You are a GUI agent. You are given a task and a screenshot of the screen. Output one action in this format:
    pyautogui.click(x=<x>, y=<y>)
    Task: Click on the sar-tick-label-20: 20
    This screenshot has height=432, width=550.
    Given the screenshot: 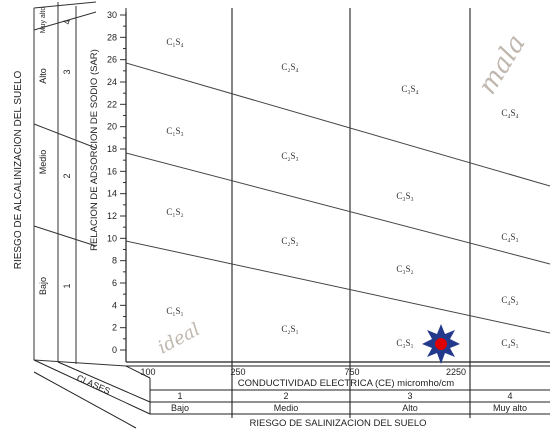 What is the action you would take?
    pyautogui.click(x=112, y=127)
    